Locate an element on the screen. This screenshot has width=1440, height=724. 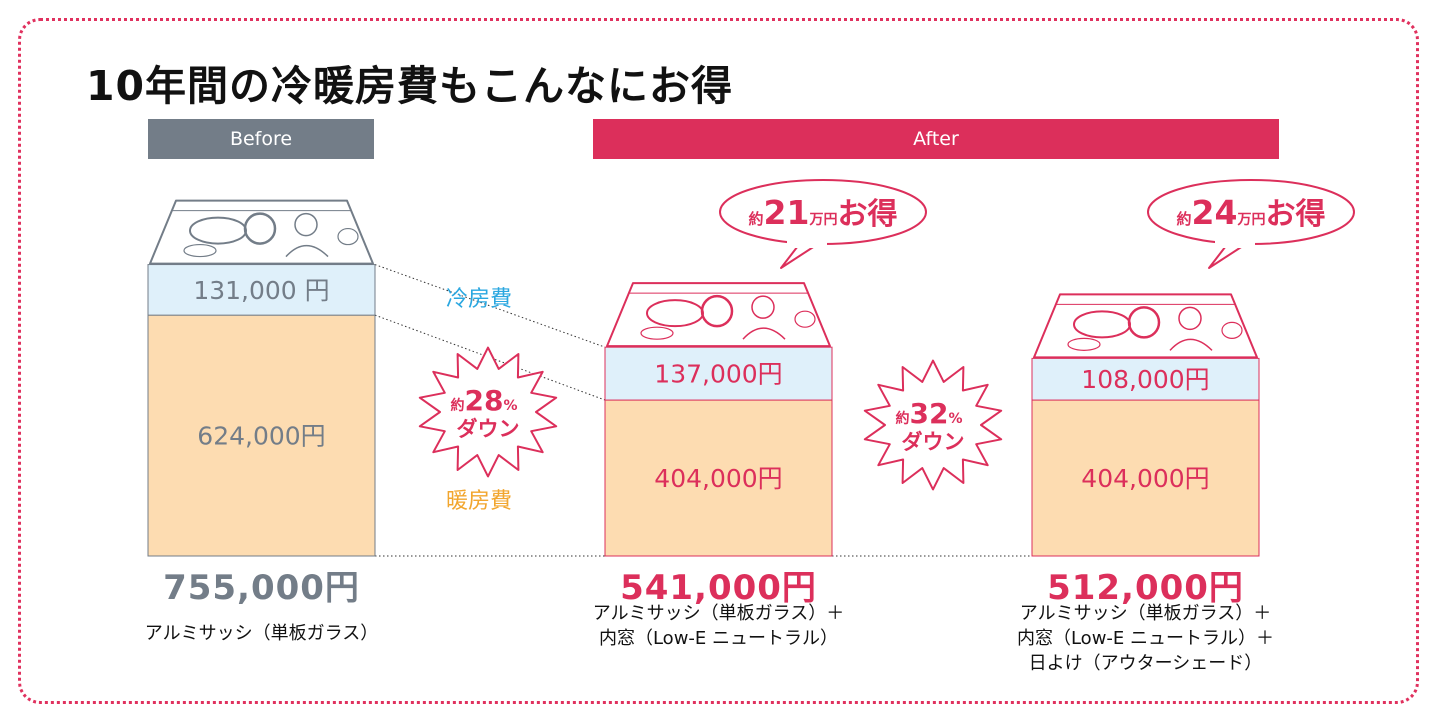
reduction-starburst: 約28%ダウン is located at coordinates (488, 412).